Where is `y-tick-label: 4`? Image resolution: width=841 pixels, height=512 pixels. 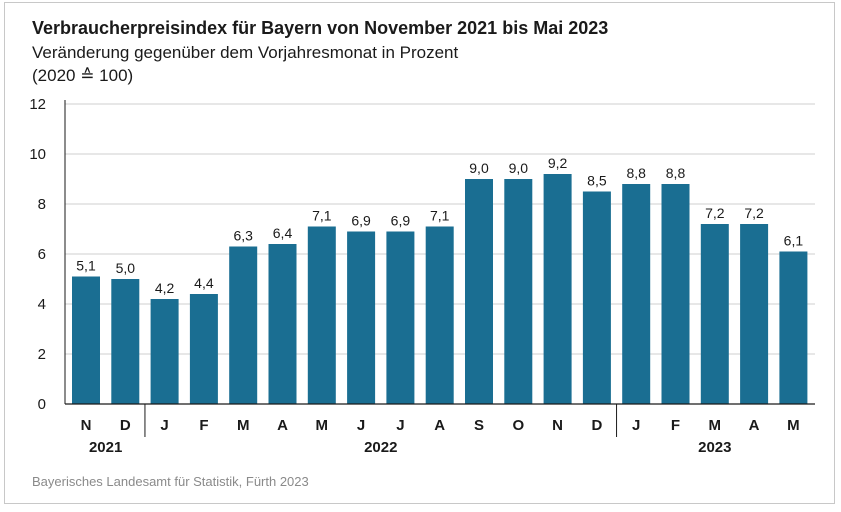
y-tick-label: 4 is located at coordinates (42, 304).